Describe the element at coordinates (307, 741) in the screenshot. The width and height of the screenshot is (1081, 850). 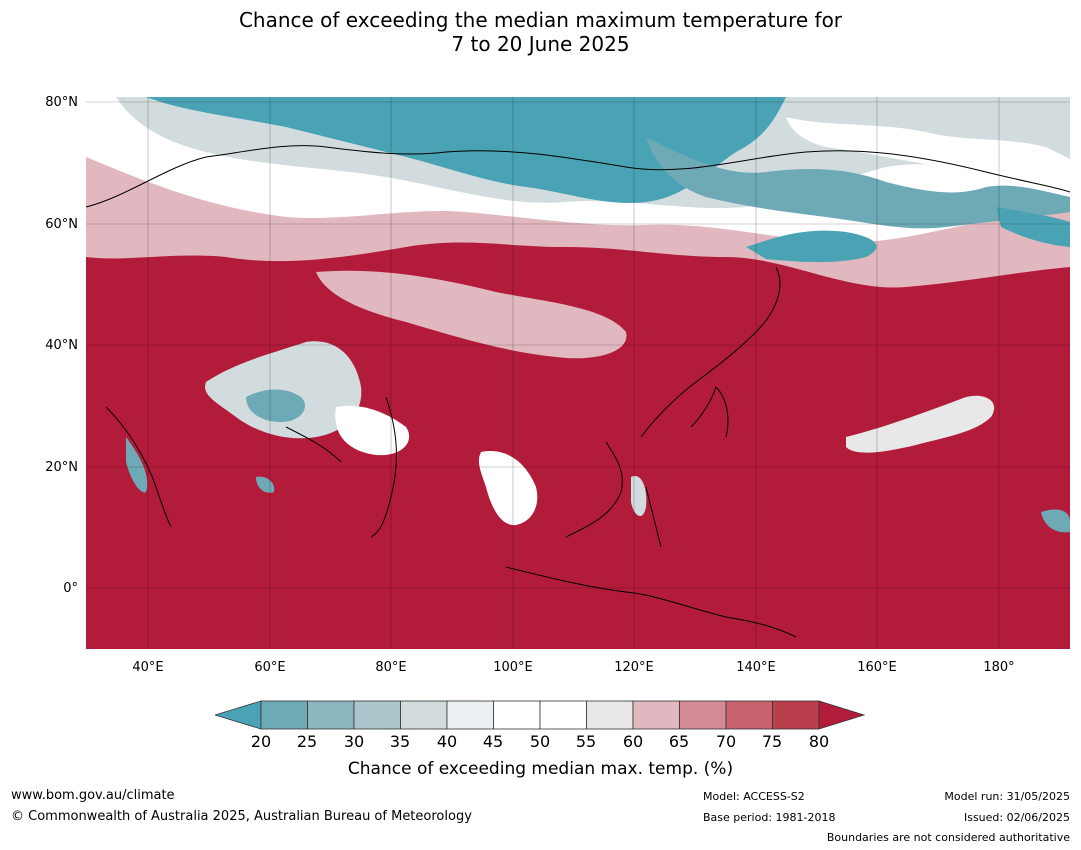
I see `colorbar-tick-25: 25` at that location.